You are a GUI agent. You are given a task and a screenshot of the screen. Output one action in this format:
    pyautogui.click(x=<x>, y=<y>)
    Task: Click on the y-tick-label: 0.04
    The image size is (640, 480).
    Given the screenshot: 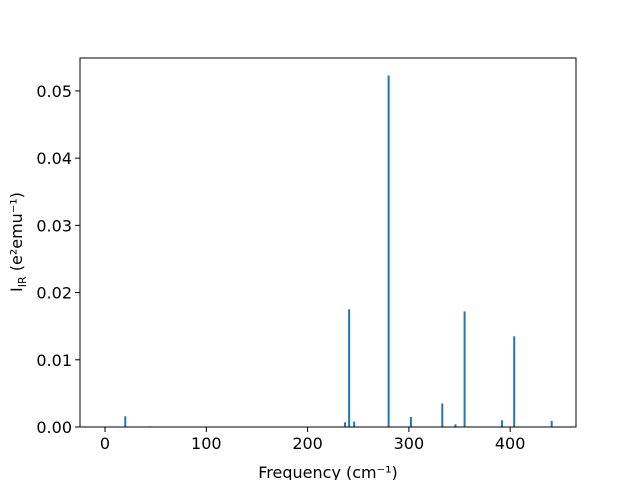 What is the action you would take?
    pyautogui.click(x=54, y=158)
    